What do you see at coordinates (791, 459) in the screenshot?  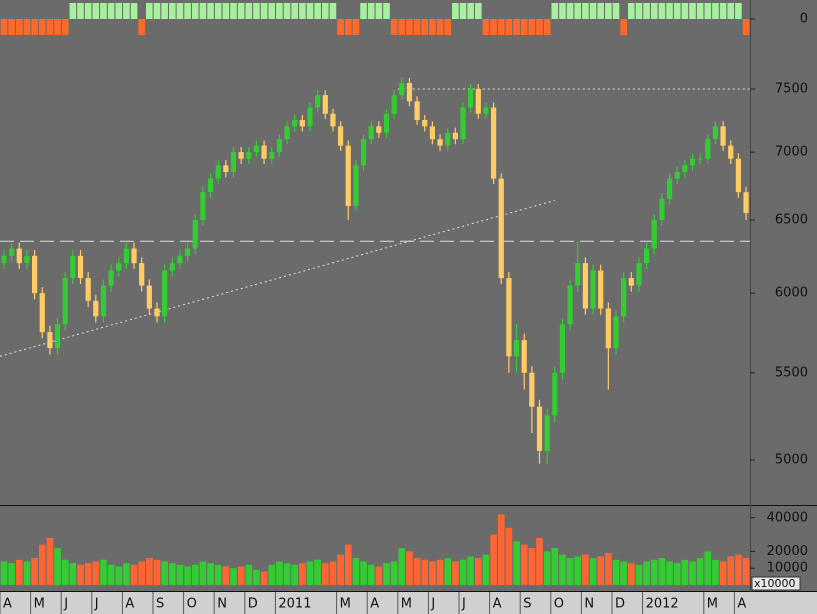 I see `y-tick-label: 5000` at bounding box center [791, 459].